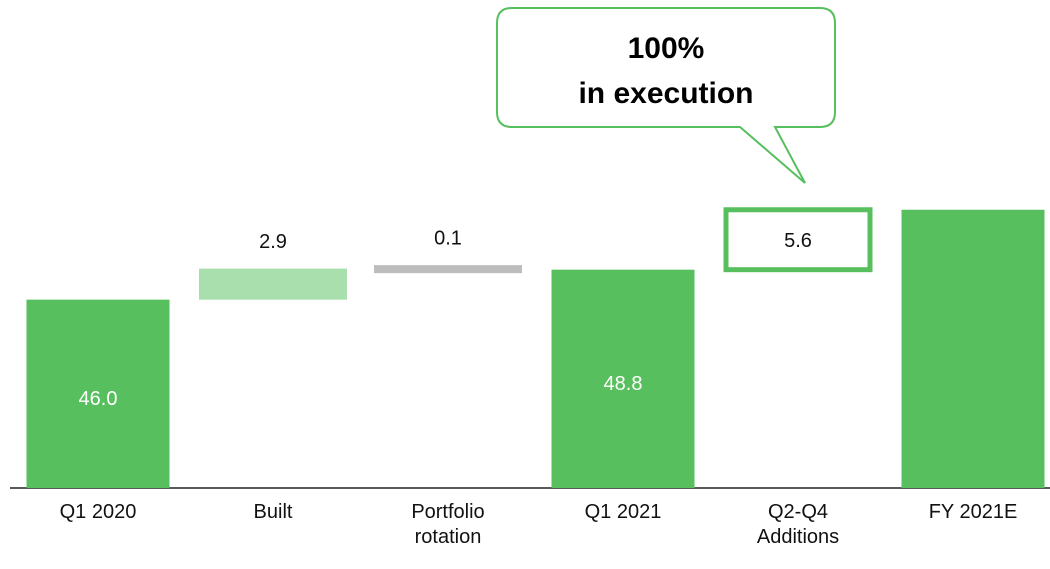  I want to click on x-tick-label: Portfolio rotation, so click(448, 524).